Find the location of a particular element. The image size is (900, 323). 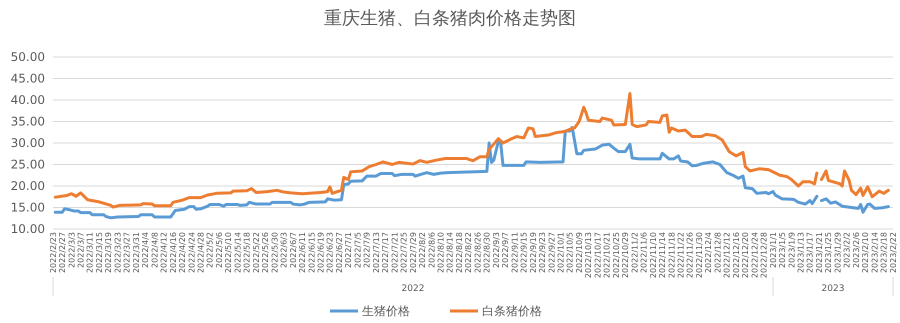

x-tick-label: 2022/11/22 is located at coordinates (681, 255).